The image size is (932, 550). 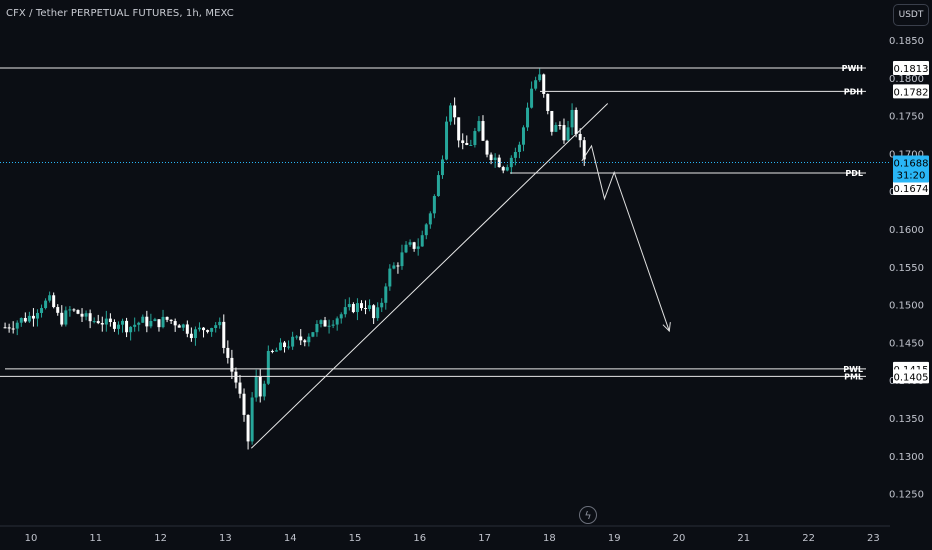 I want to click on level-price-box-pml, so click(x=911, y=376).